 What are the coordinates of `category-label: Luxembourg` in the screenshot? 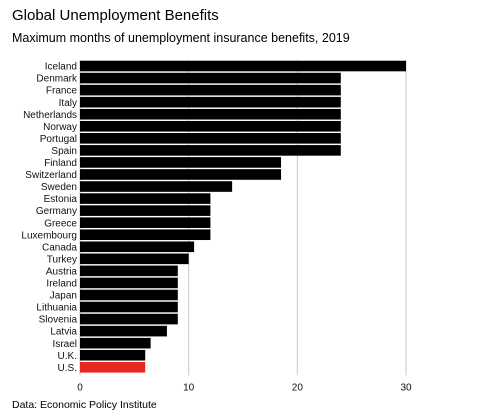 It's located at (49, 235).